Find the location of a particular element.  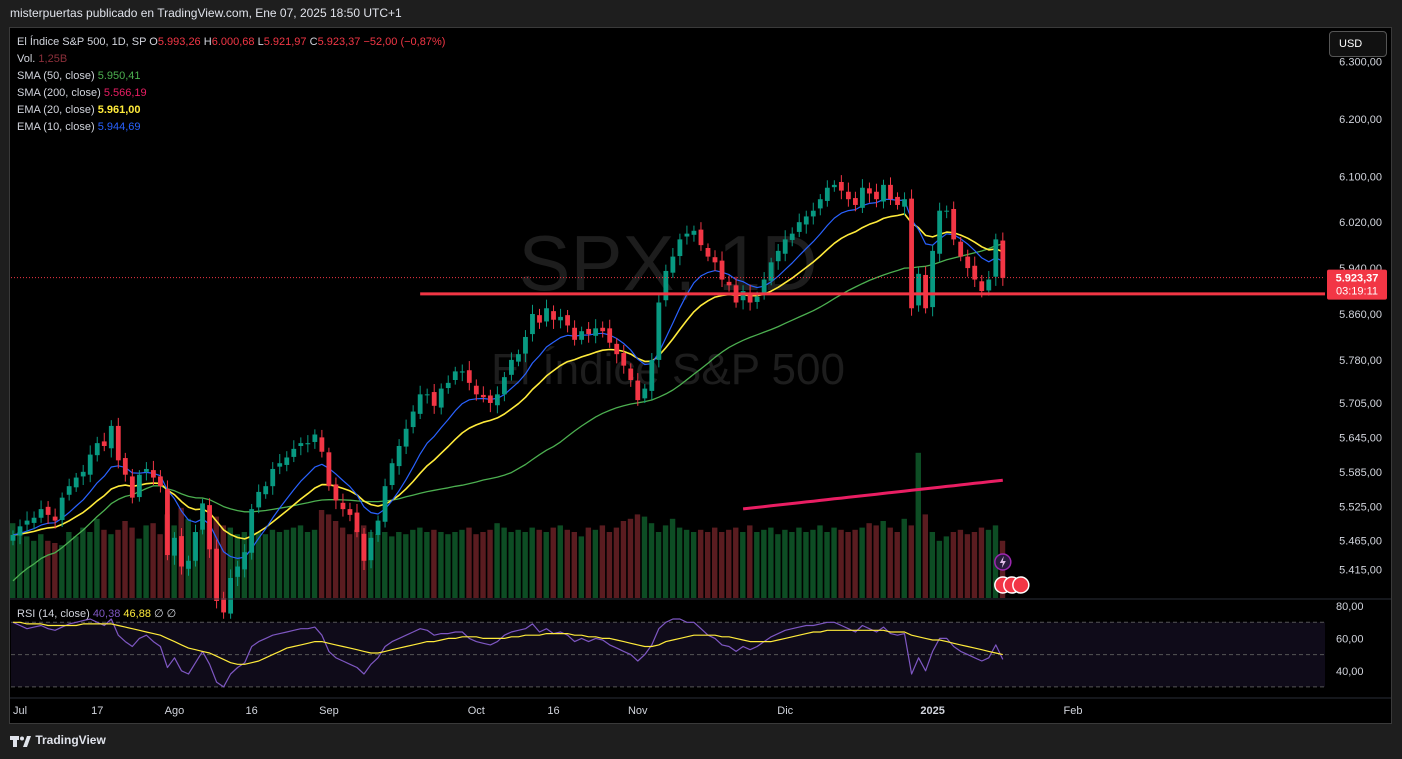

price-tick-label: 5.415,00 is located at coordinates (1360, 570).